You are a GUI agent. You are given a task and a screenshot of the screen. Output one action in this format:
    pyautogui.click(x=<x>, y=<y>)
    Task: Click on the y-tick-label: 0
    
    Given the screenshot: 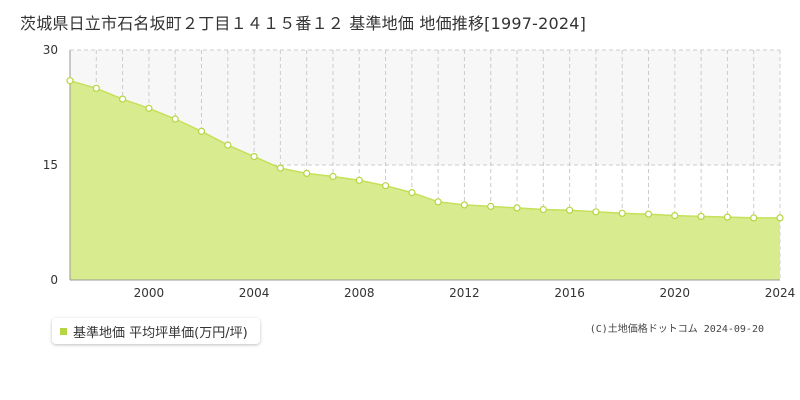 What is the action you would take?
    pyautogui.click(x=54, y=280)
    